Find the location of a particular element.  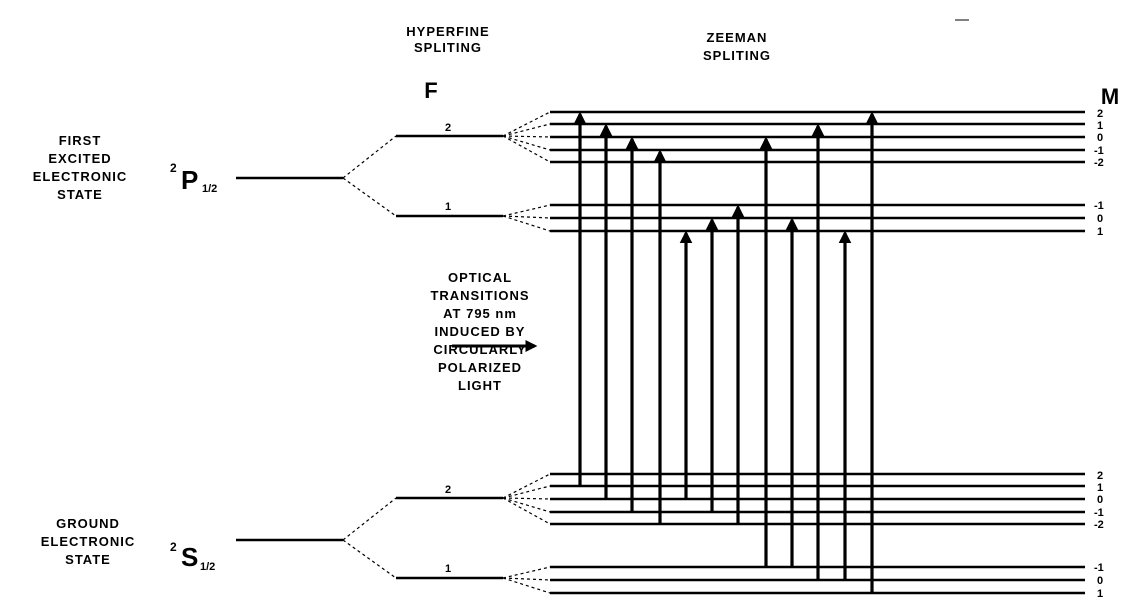

excited-f2-zeeman-split-lines is located at coordinates (526, 137).